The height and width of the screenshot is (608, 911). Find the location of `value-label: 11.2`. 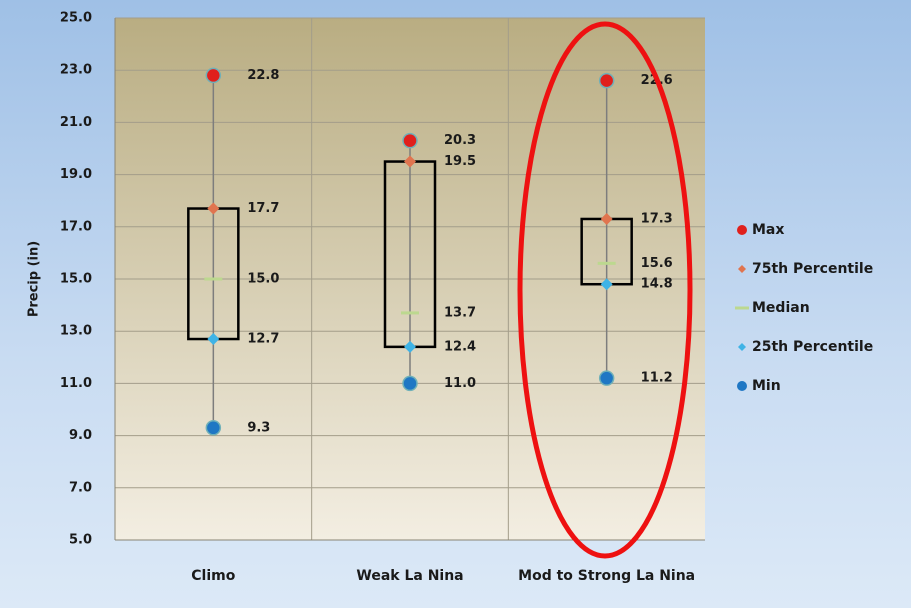

value-label: 11.2 is located at coordinates (657, 378).